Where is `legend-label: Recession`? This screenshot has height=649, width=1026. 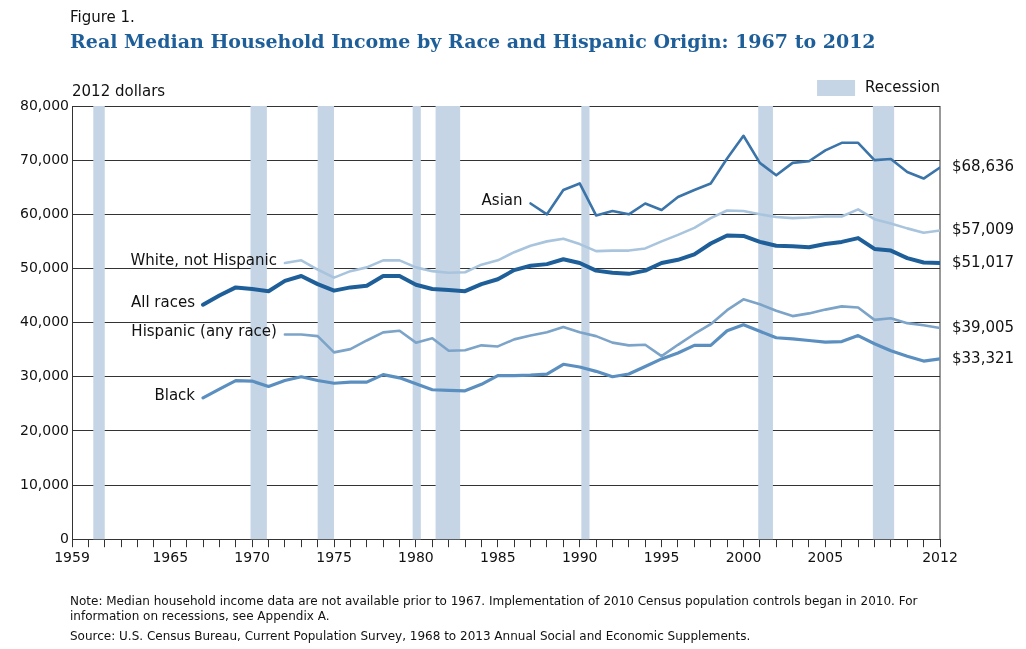
legend-label: Recession is located at coordinates (902, 86).